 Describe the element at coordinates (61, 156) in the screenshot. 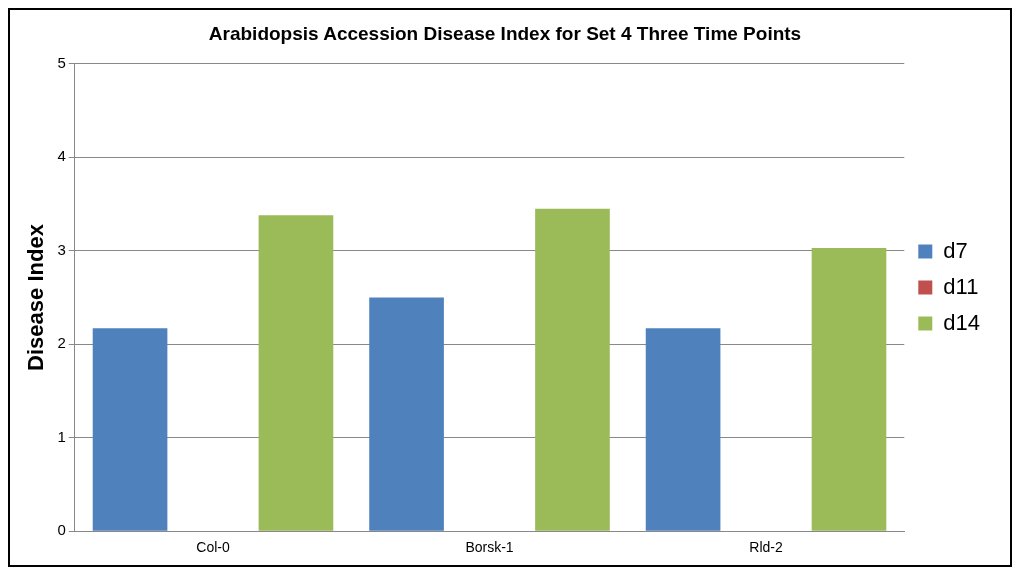

I see `y-tick-label: 4` at that location.